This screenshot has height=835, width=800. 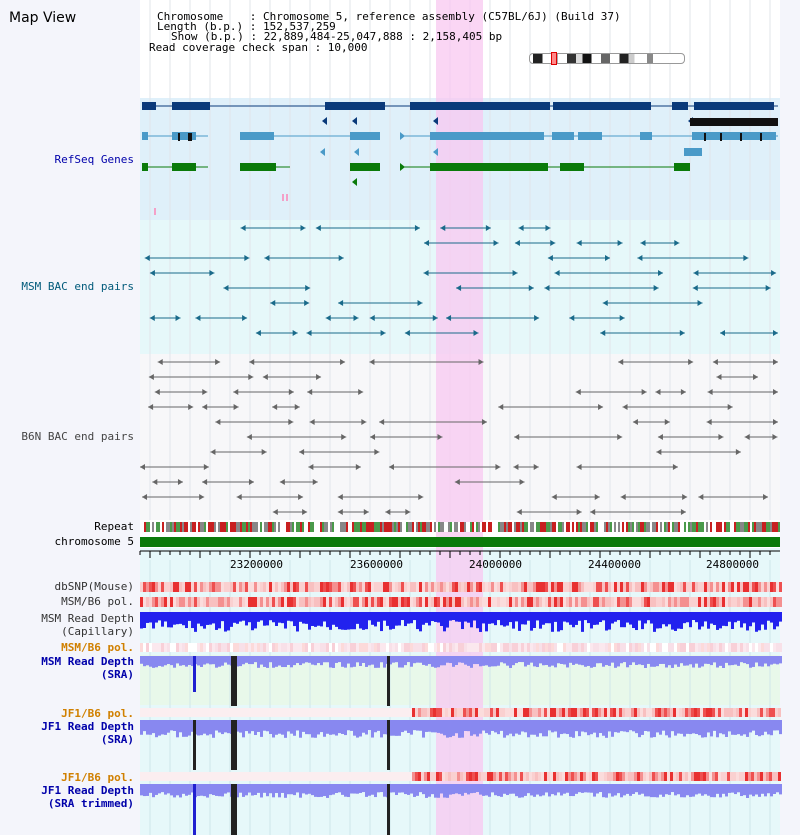 What do you see at coordinates (87, 618) in the screenshot?
I see `track-label-msm-depth-cap: MSM Read Depth` at bounding box center [87, 618].